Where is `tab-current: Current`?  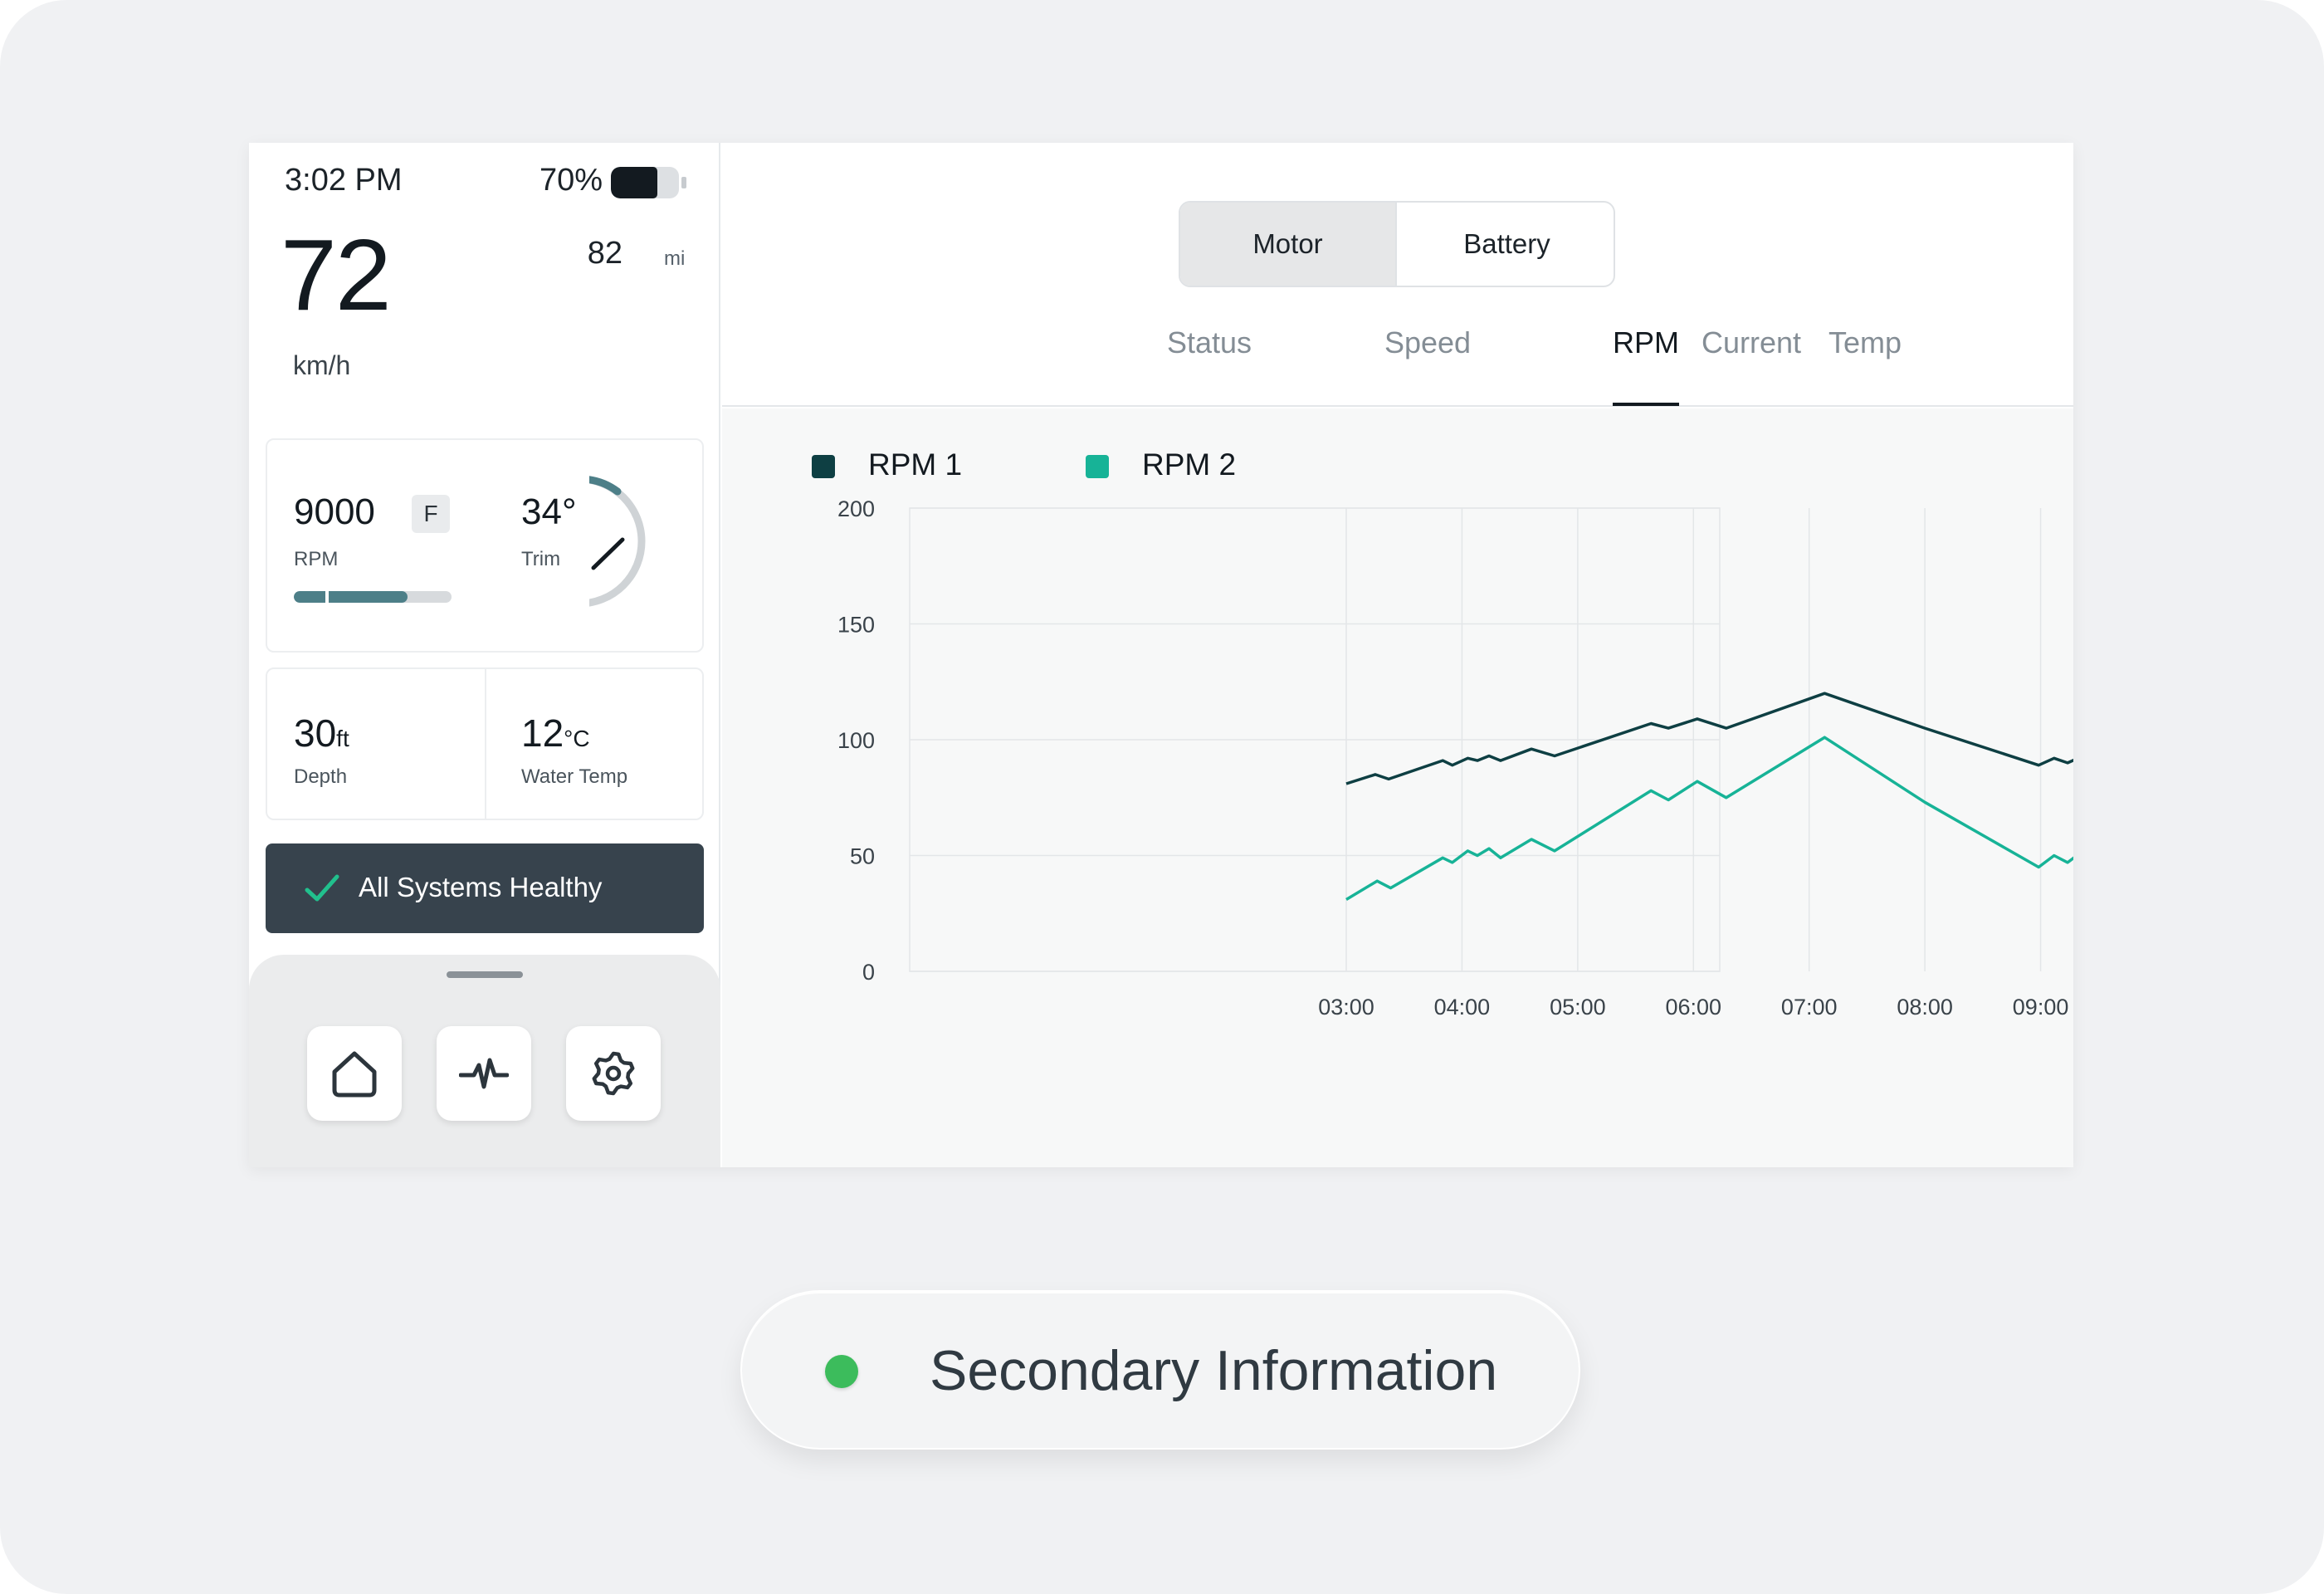
tab-current: Current is located at coordinates (1751, 342).